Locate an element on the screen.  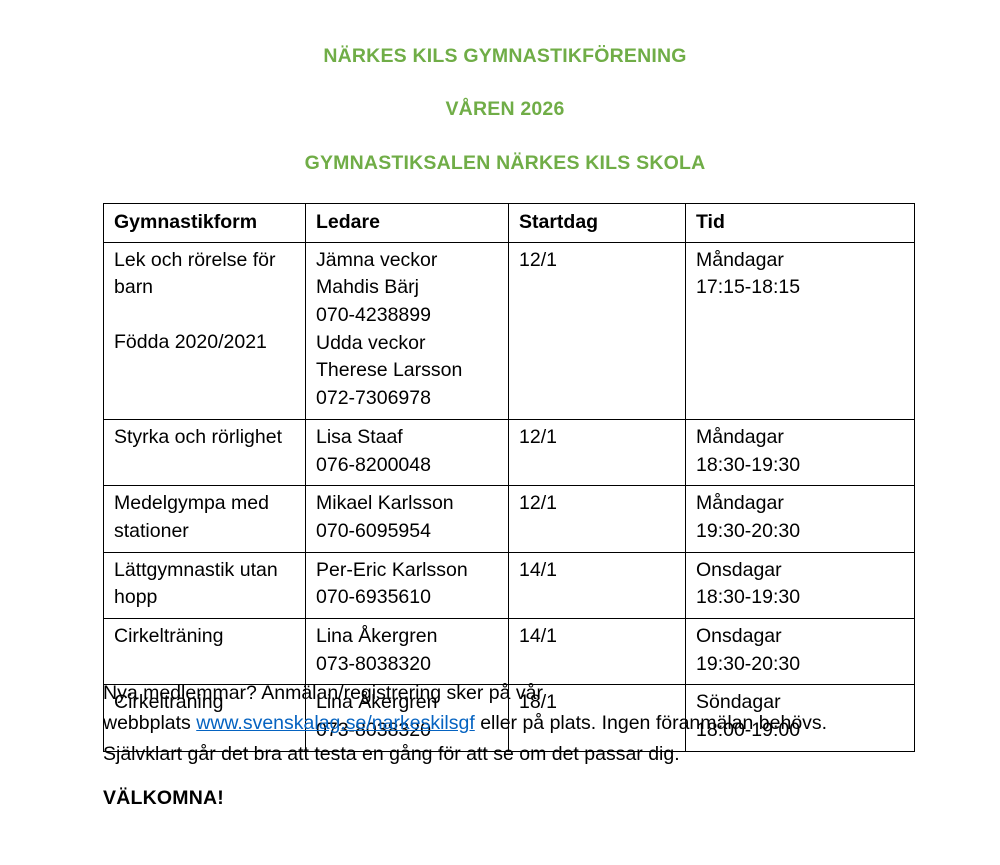
cell-line: 070-6935610 is located at coordinates (373, 597).